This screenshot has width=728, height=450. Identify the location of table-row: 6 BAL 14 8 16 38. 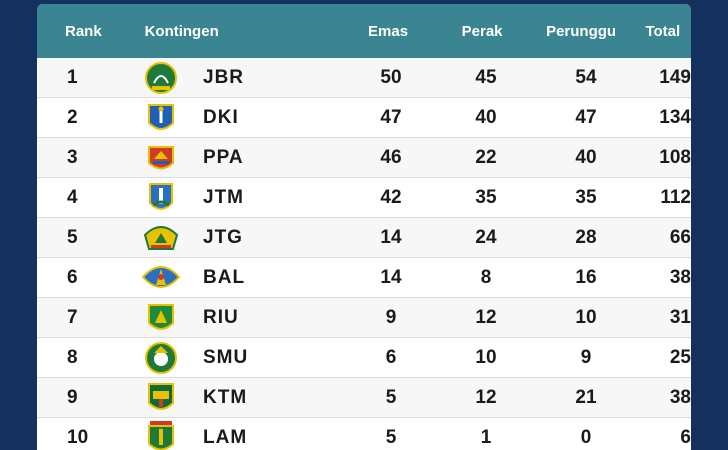
(364, 278).